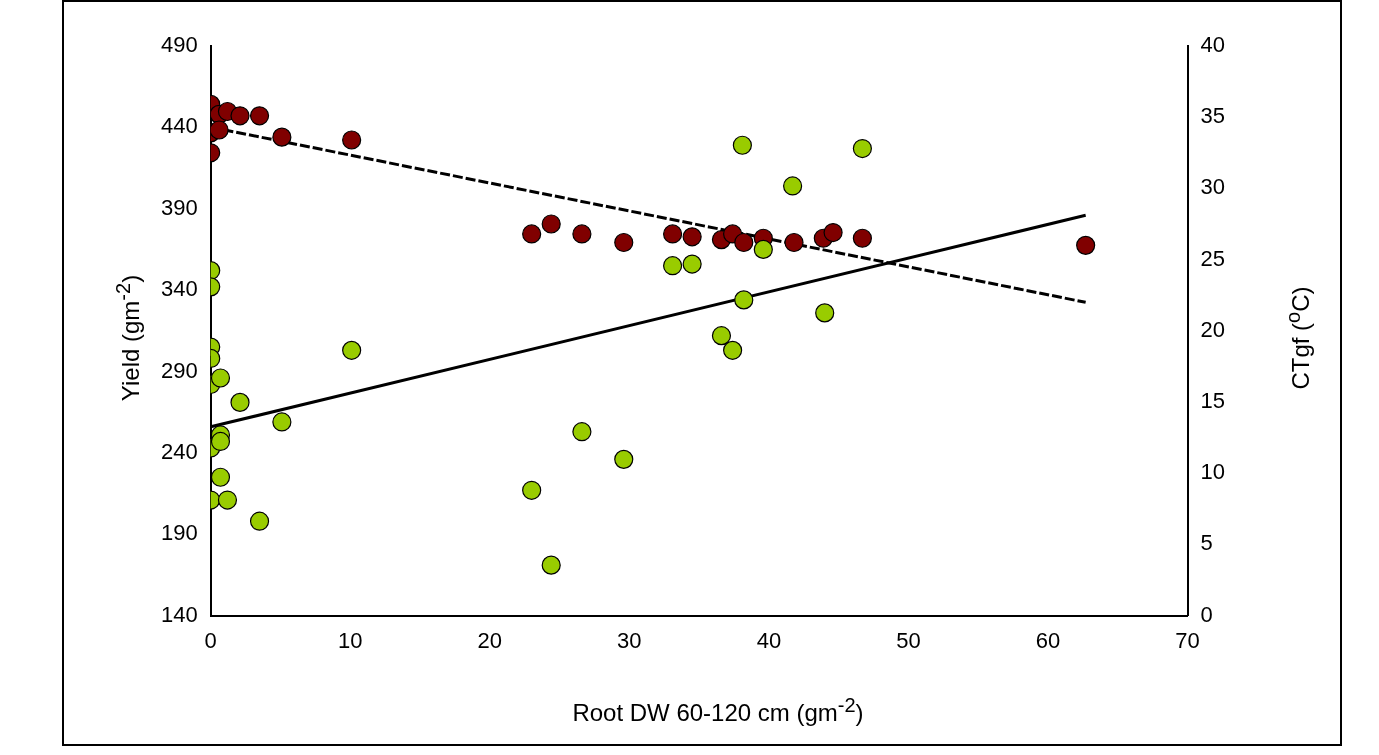  Describe the element at coordinates (1213, 116) in the screenshot. I see `y2-tick-label: 35` at that location.